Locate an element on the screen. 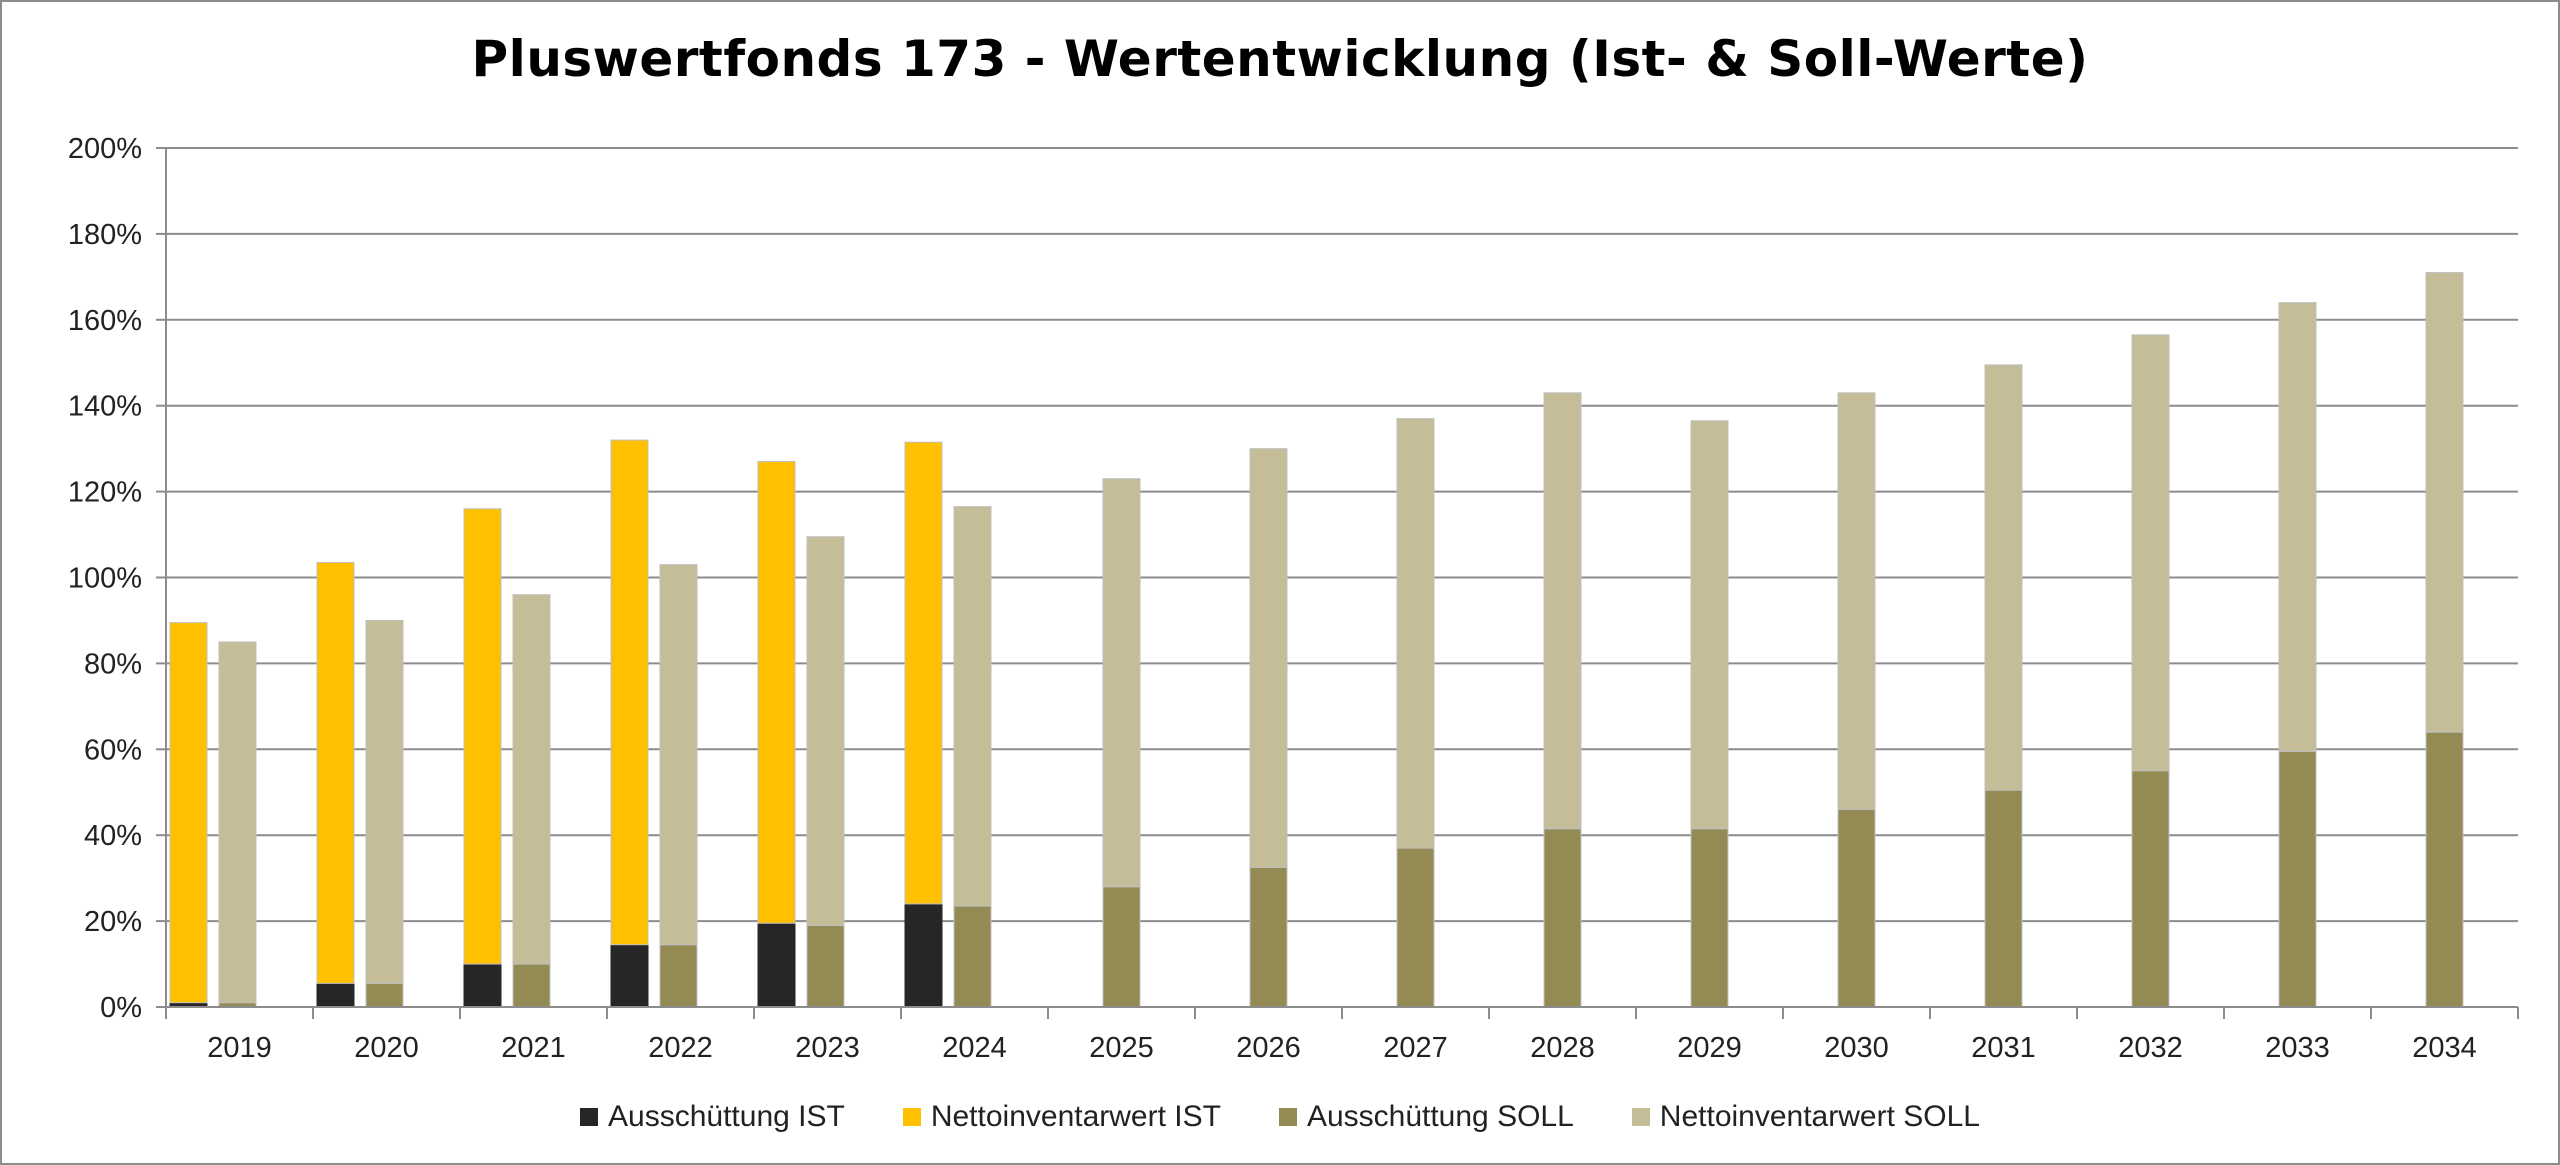  bar-nettoinventarwert-soll-2019 is located at coordinates (237, 822).